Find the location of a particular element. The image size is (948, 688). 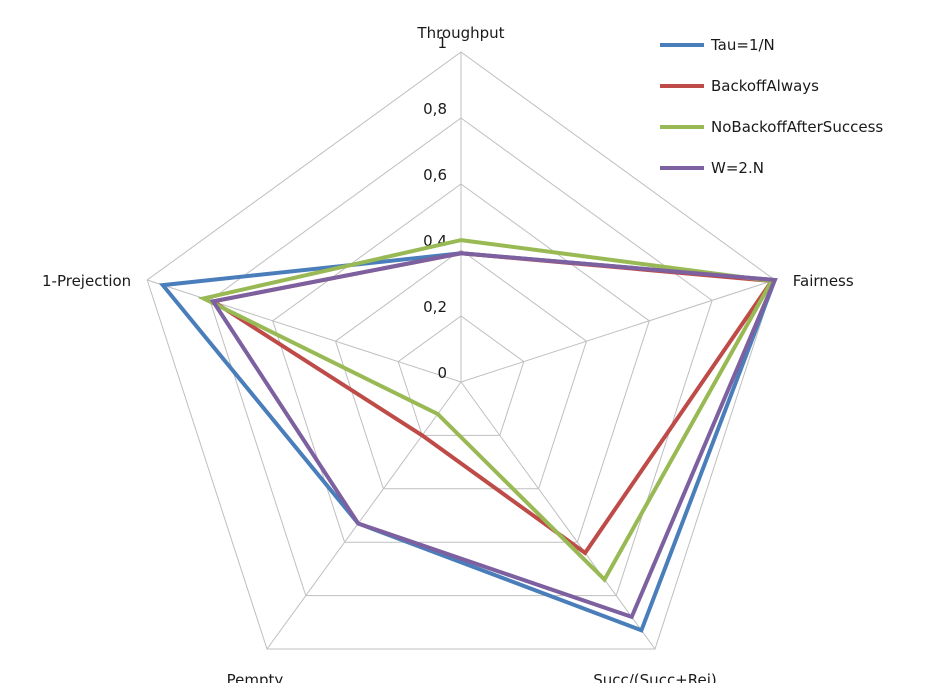

axis-label-1-prejection: 1-Prejection is located at coordinates (86, 281).